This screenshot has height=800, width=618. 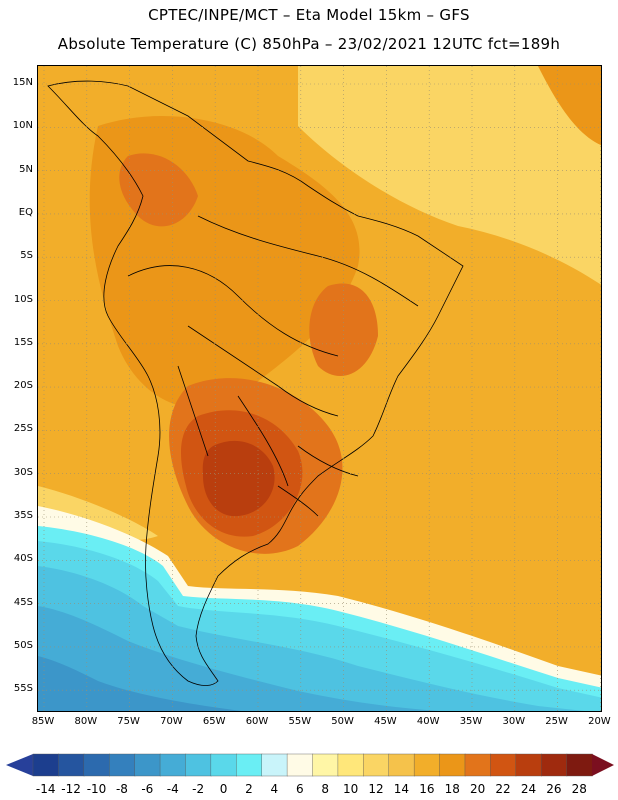 I want to click on colorbar-tick-label: 24, so click(x=528, y=789).